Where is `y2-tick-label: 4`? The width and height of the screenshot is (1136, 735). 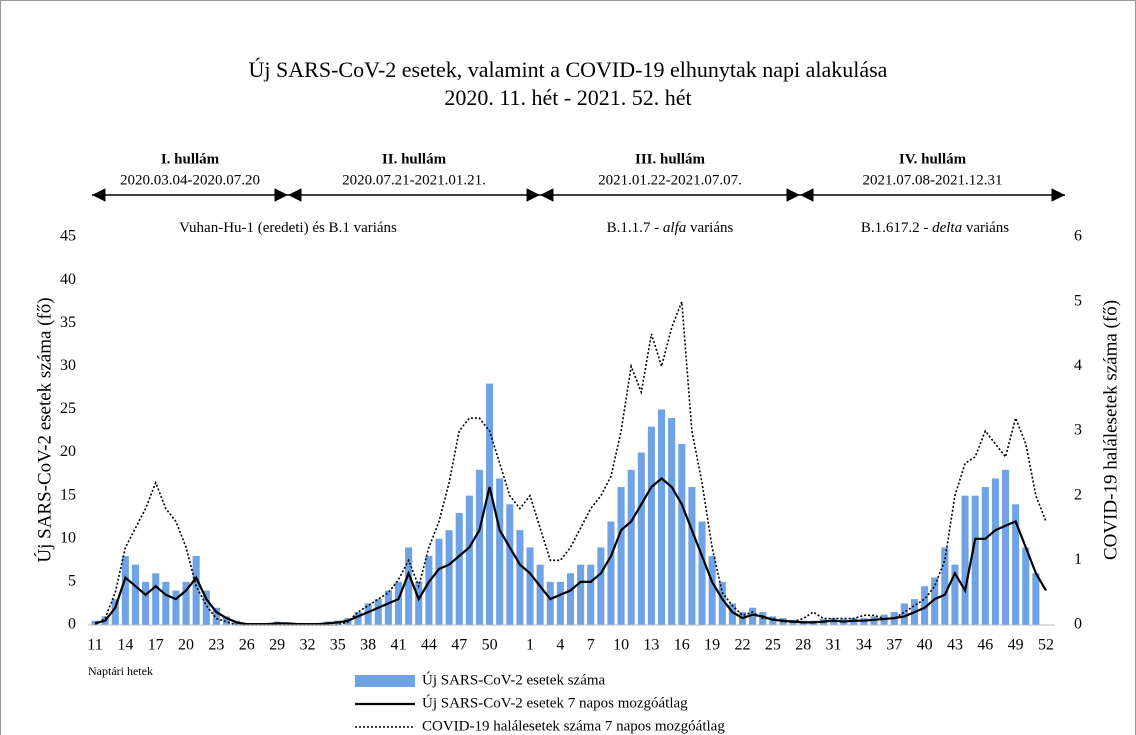 y2-tick-label: 4 is located at coordinates (1078, 365).